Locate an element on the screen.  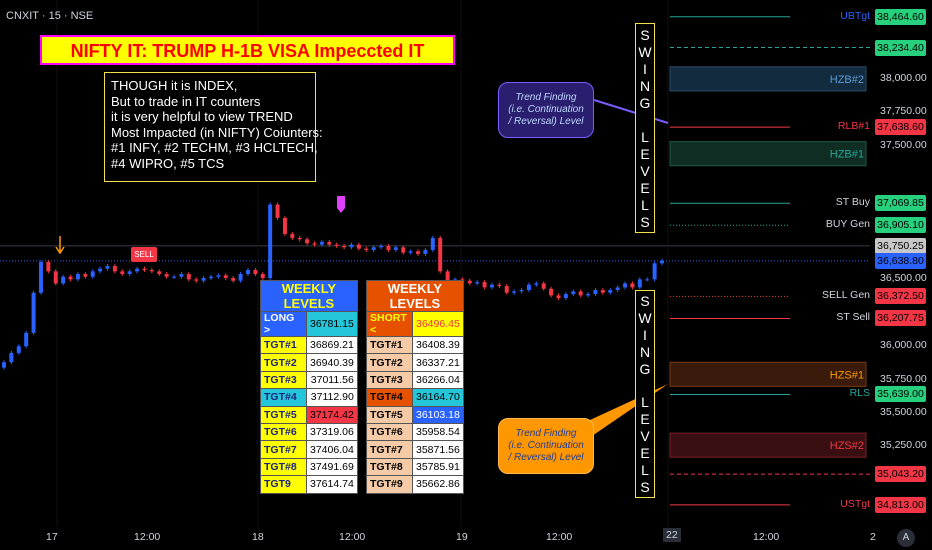
price-tag: 36,638.80 is located at coordinates (900, 260).